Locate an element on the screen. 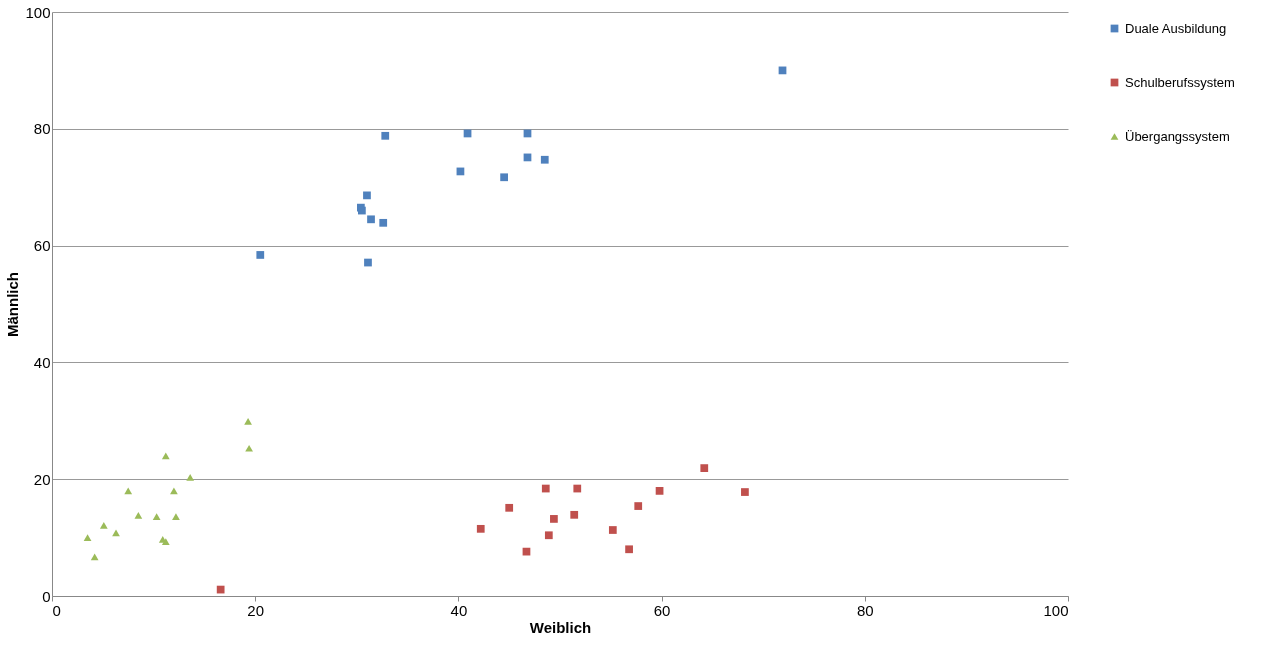 This screenshot has width=1272, height=655. x-tick-label: 60 is located at coordinates (662, 610).